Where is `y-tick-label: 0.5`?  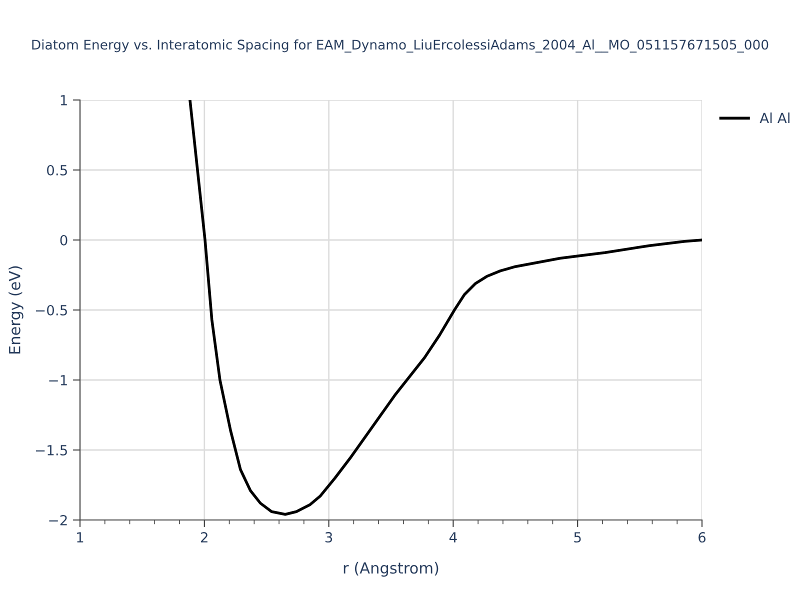
y-tick-label: 0.5 is located at coordinates (57, 170).